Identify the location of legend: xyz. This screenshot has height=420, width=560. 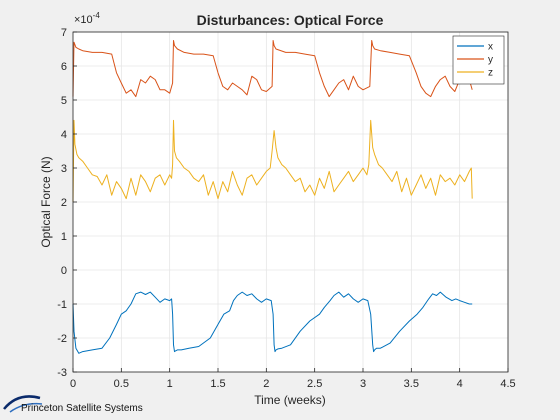
(478, 60).